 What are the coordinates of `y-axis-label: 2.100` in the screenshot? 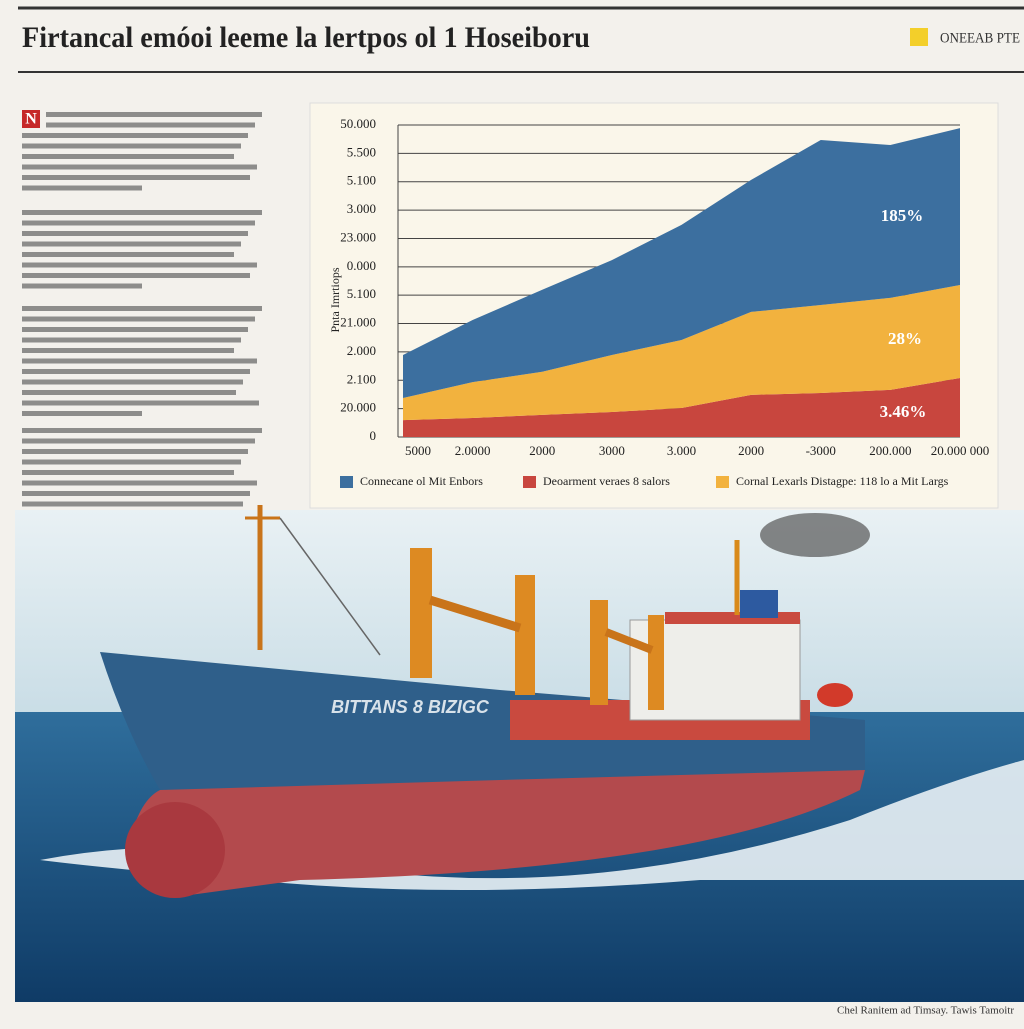 It's located at (361, 378).